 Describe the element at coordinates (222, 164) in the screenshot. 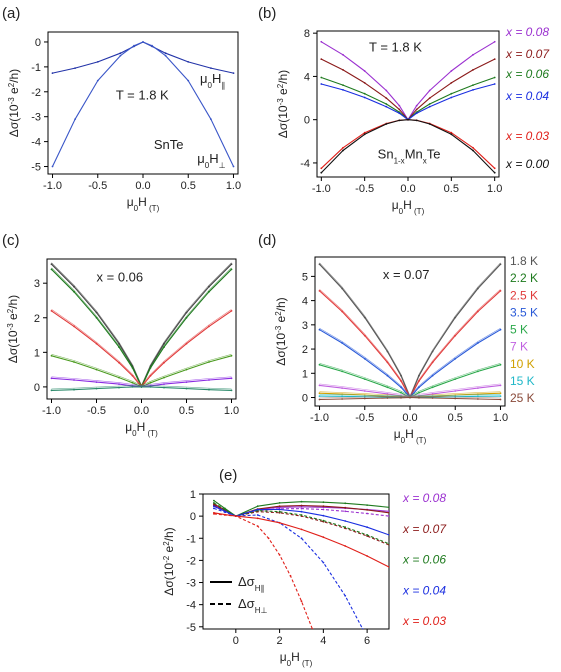

I see `text-part: ⊥` at that location.